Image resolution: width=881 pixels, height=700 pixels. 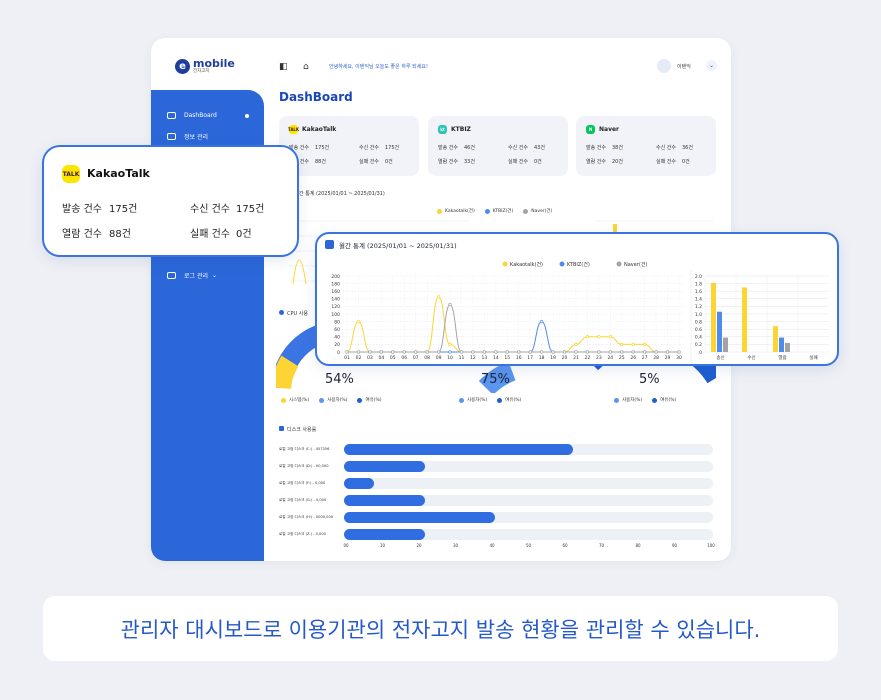 What do you see at coordinates (787, 347) in the screenshot?
I see `bar-열람-3` at bounding box center [787, 347].